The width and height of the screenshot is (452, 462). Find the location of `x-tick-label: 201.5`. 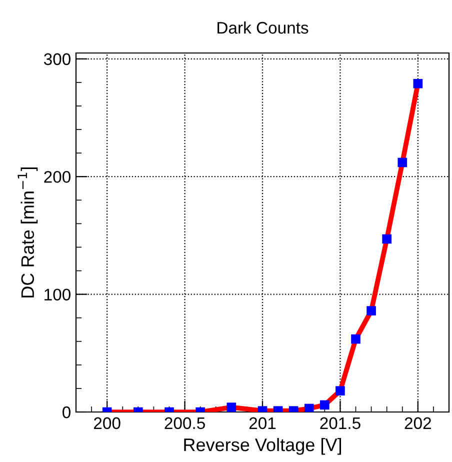

x-tick-label: 201.5 is located at coordinates (340, 423).